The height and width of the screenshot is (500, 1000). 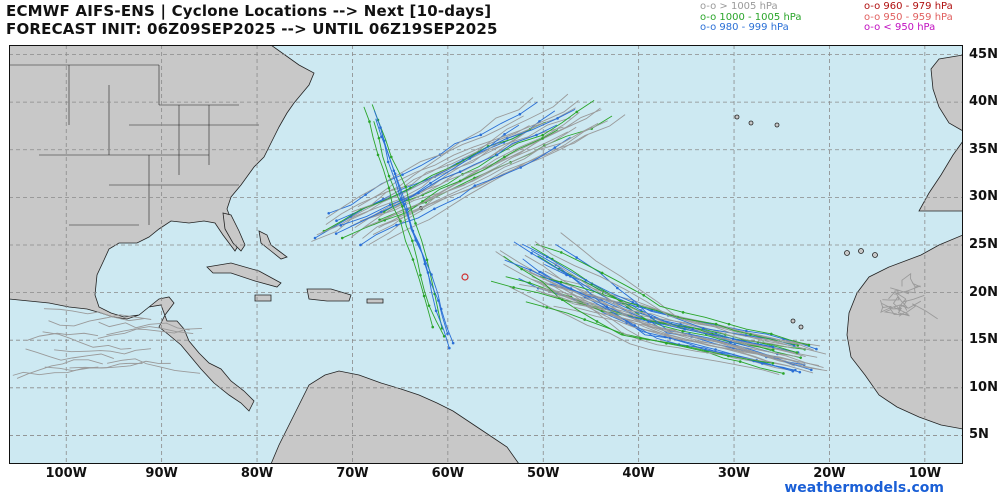 What do you see at coordinates (329, 295) in the screenshot?
I see `hispaniola` at bounding box center [329, 295].